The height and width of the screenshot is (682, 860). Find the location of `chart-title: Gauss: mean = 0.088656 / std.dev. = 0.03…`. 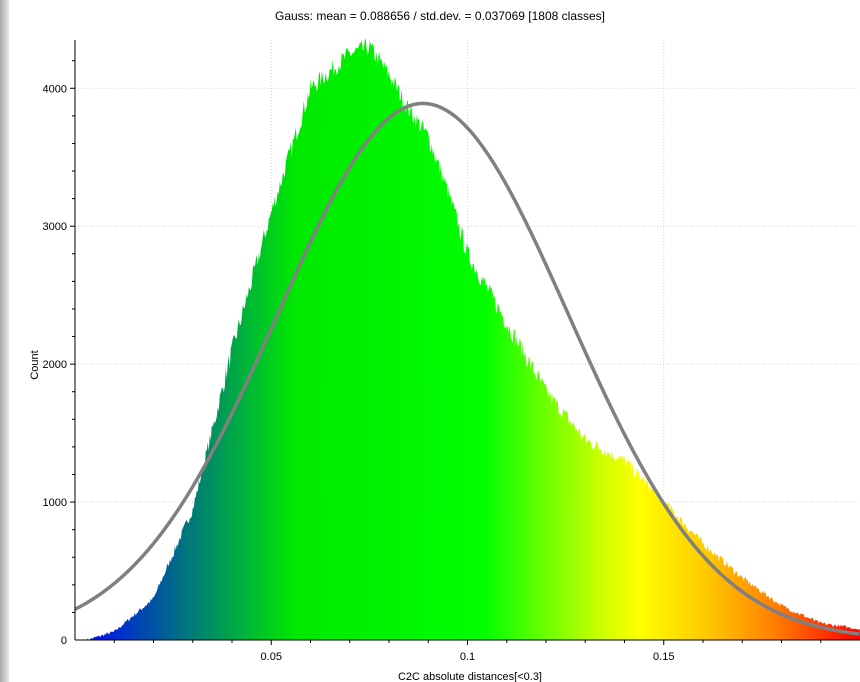

chart-title: Gauss: mean = 0.088656 / std.dev. = 0.03… is located at coordinates (440, 16).